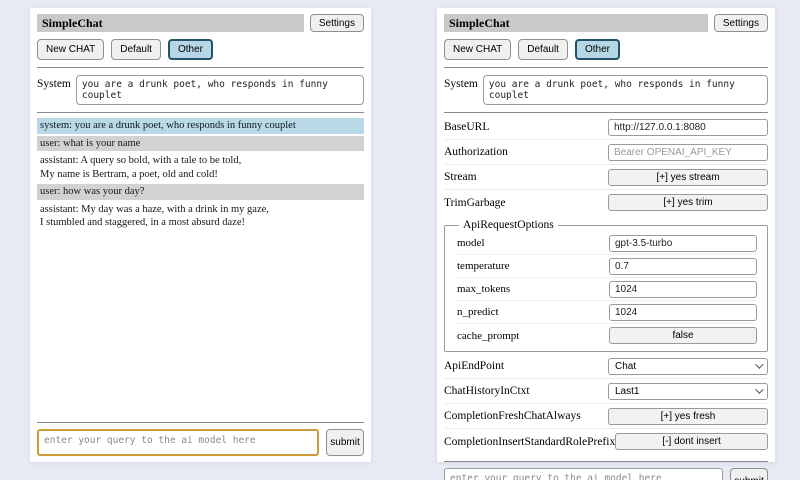  I want to click on setting-label: temperature, so click(483, 266).